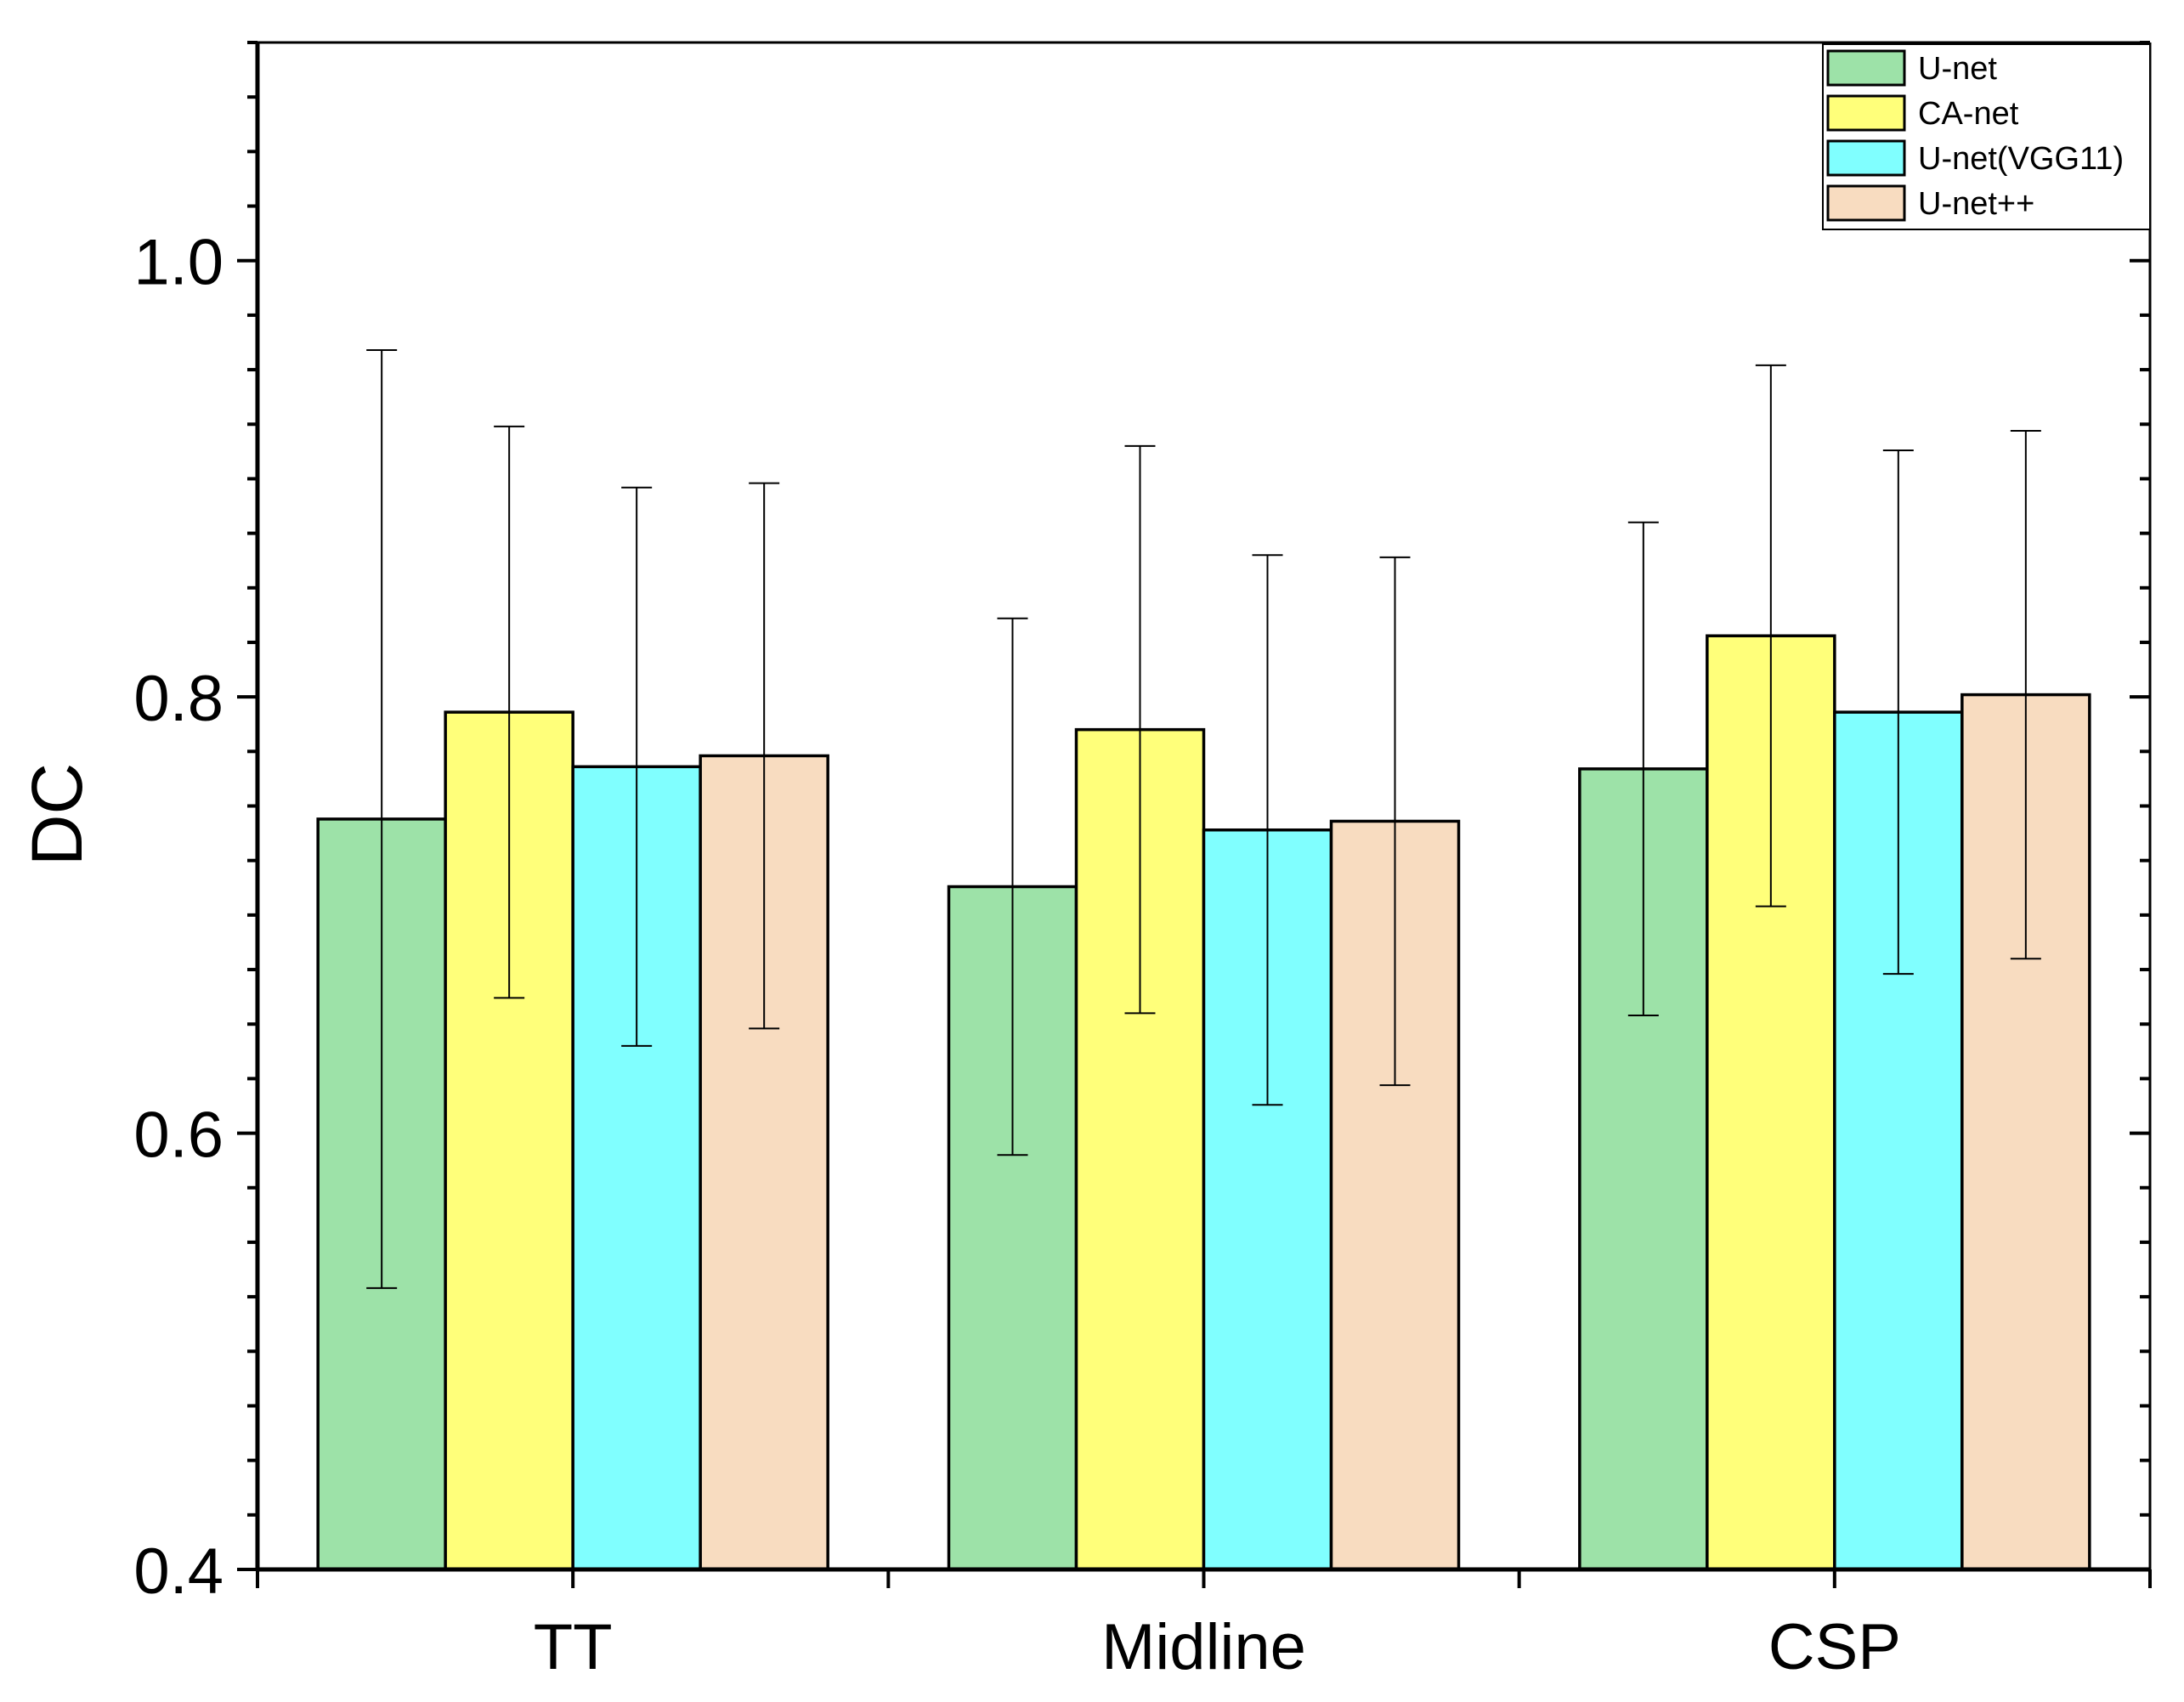  What do you see at coordinates (1957, 69) in the screenshot?
I see `legend-label-U-net: U-net` at bounding box center [1957, 69].